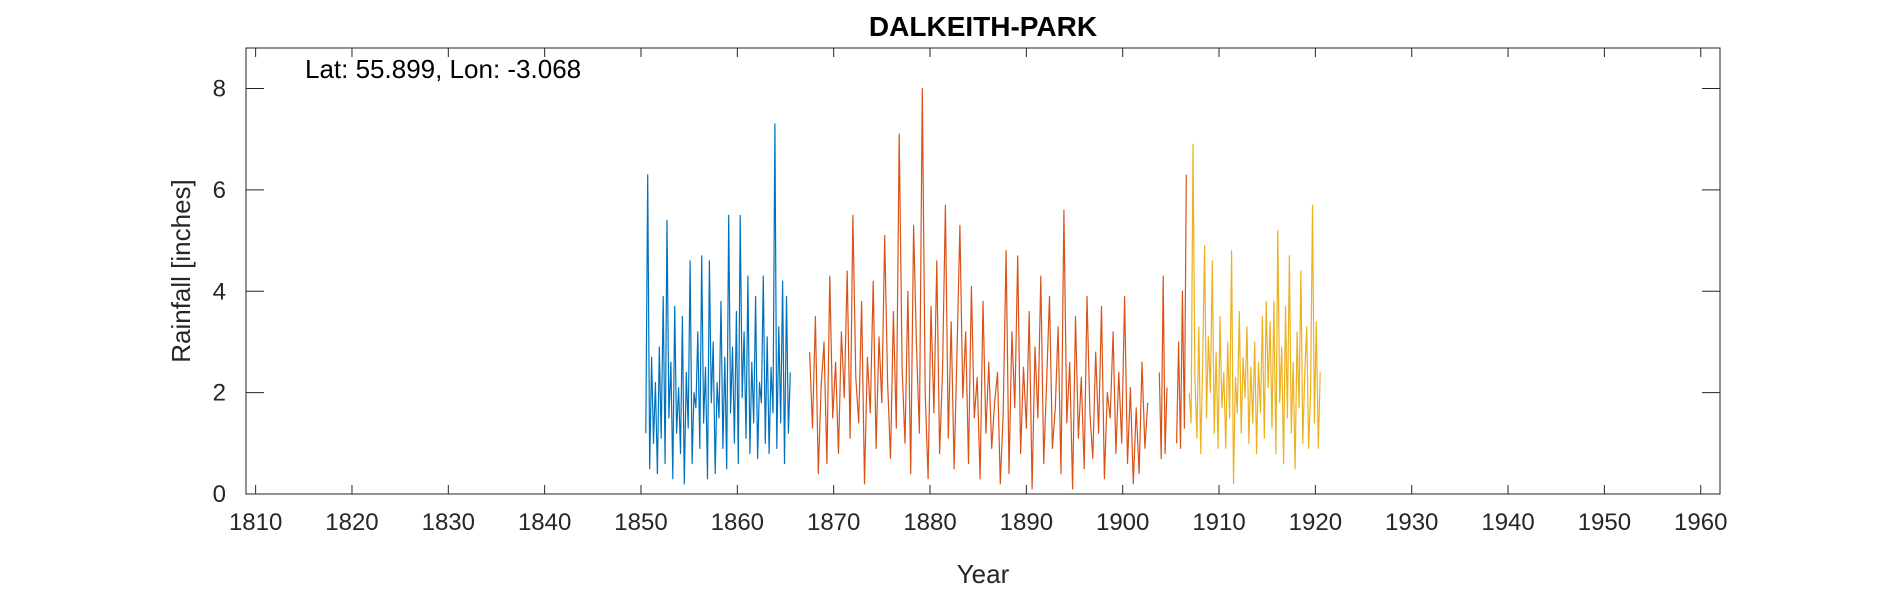 This screenshot has height=591, width=1890. What do you see at coordinates (1218, 522) in the screenshot?
I see `x-tick-label: 1910` at bounding box center [1218, 522].